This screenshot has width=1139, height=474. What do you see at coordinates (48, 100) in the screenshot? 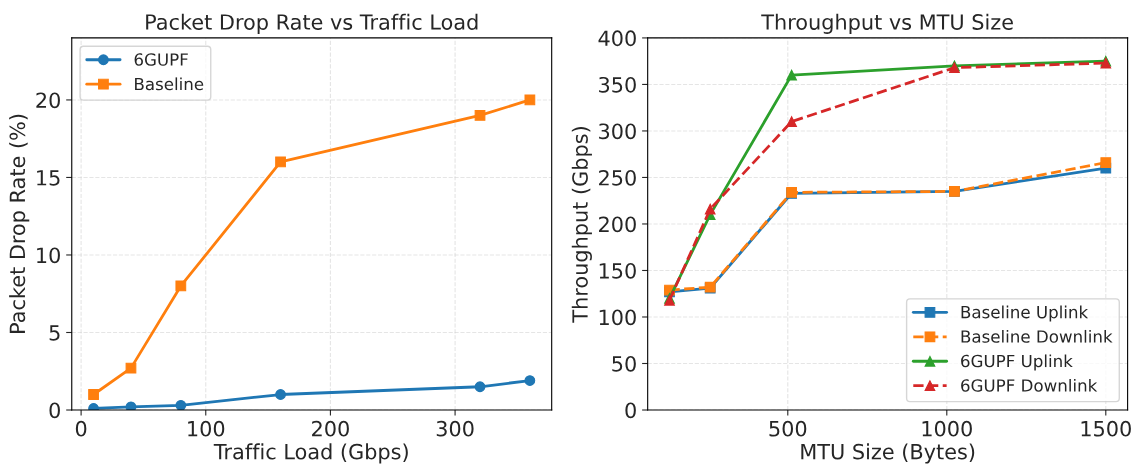
I see `y-tick-label: 20` at bounding box center [48, 100].